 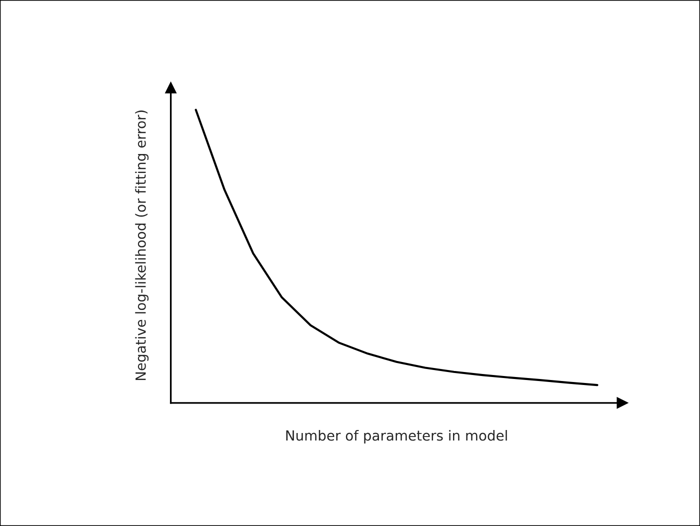 What do you see at coordinates (142, 245) in the screenshot?
I see `y-axis-title: Negative log-likelihood (or fitting error)` at bounding box center [142, 245].